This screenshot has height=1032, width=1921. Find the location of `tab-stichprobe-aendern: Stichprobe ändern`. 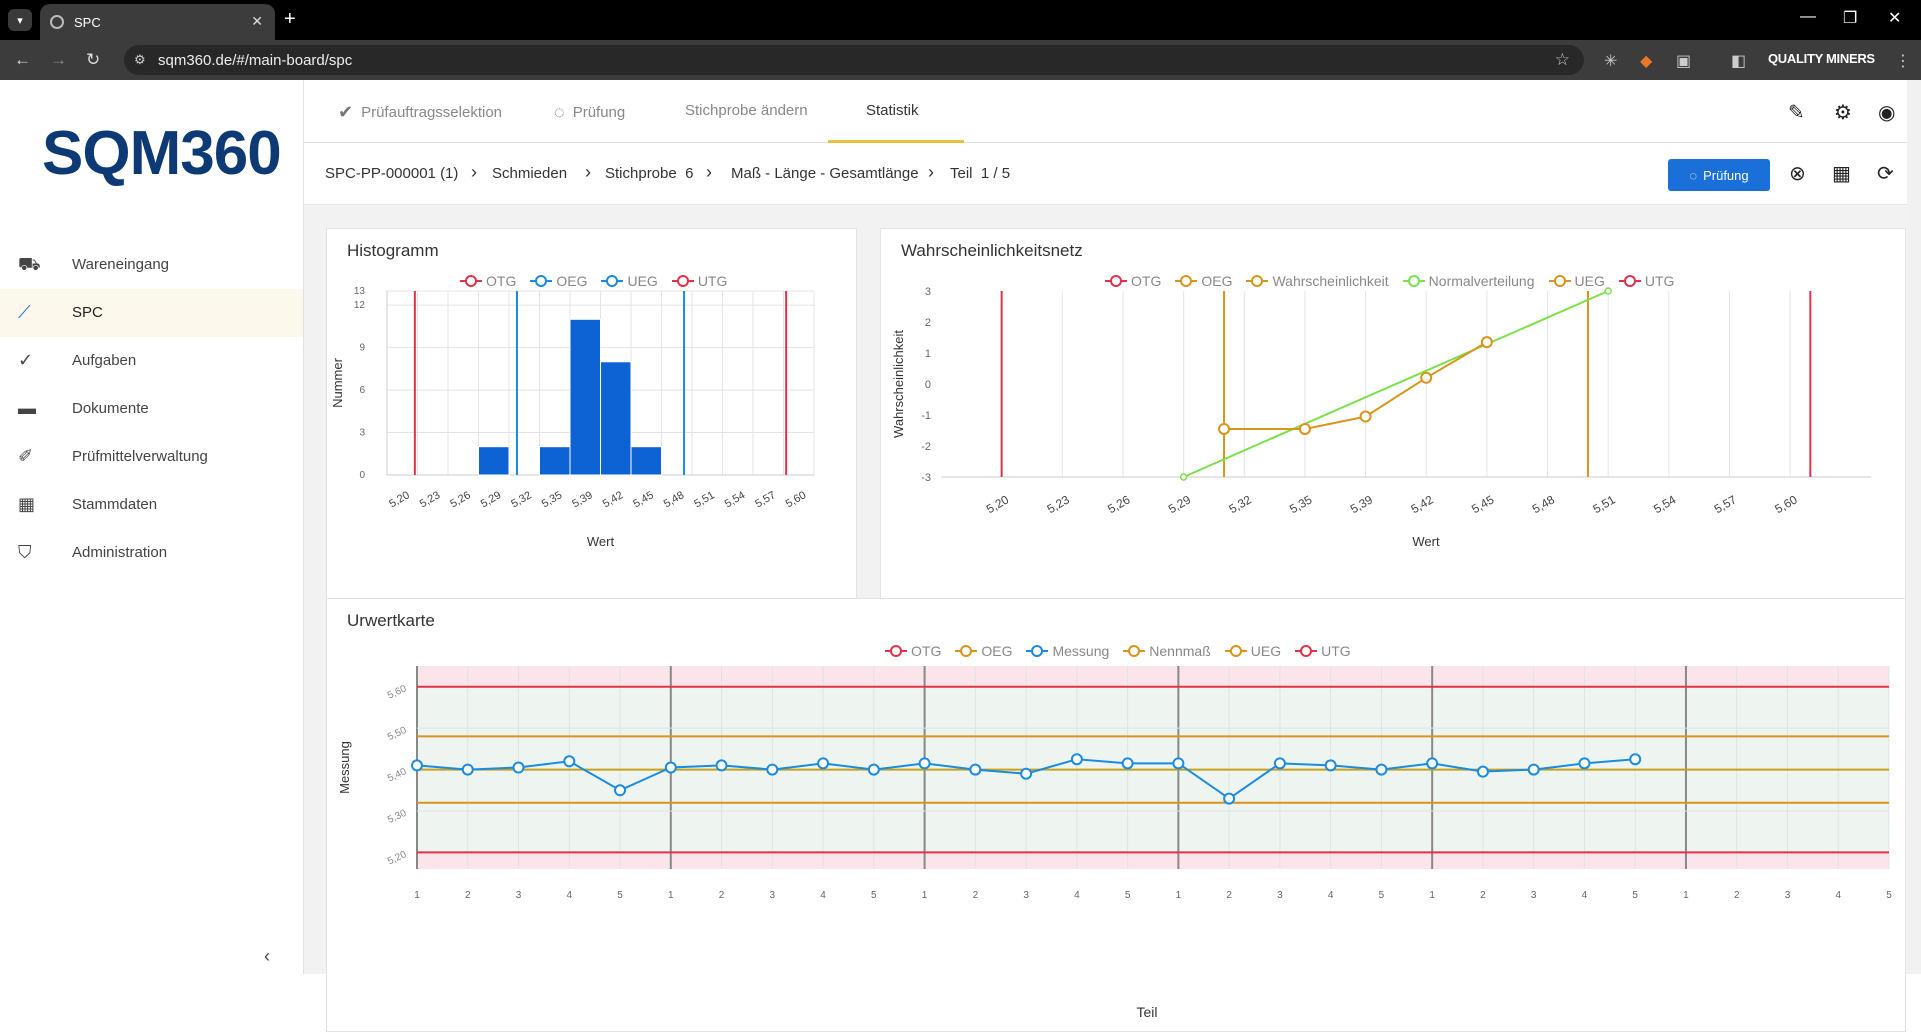

tab-stichprobe-aendern: Stichprobe ändern is located at coordinates (746, 110).